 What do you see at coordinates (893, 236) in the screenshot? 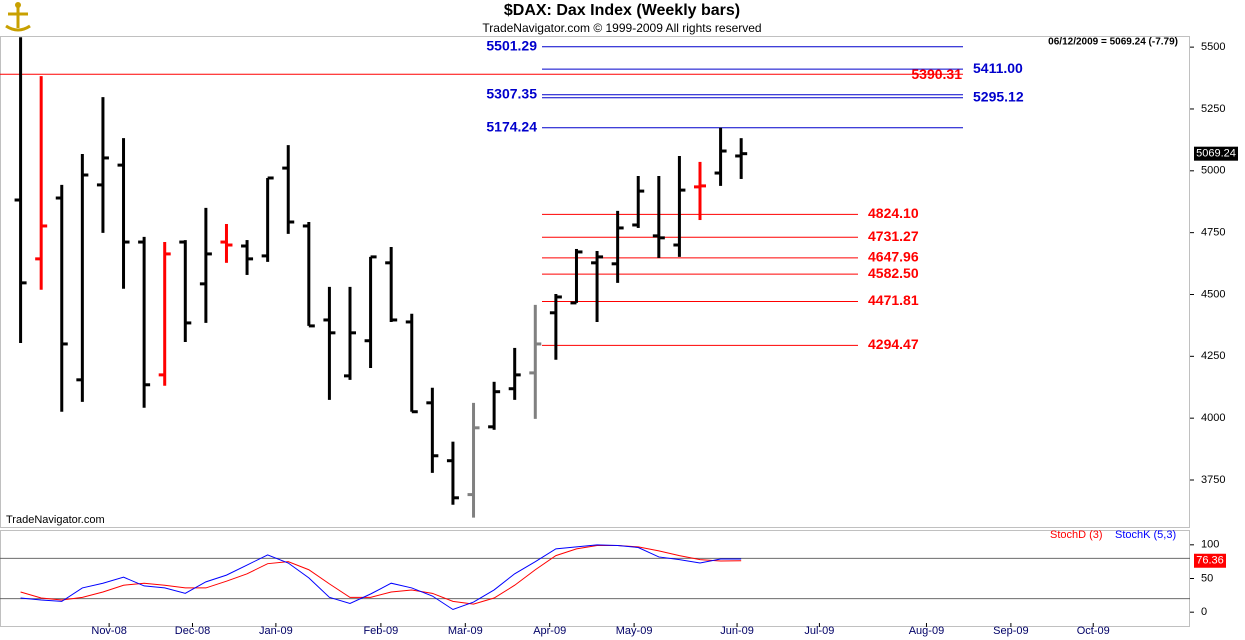
I see `level-label: 4731.27` at bounding box center [893, 236].